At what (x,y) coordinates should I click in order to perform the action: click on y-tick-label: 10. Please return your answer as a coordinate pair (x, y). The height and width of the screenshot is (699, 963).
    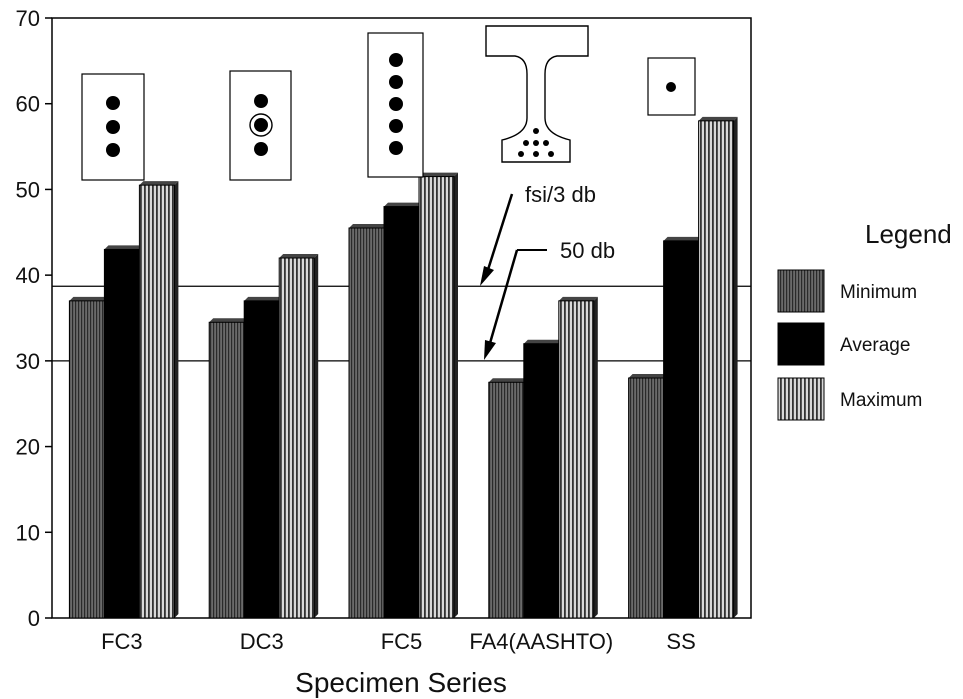
    Looking at the image, I should click on (28, 532).